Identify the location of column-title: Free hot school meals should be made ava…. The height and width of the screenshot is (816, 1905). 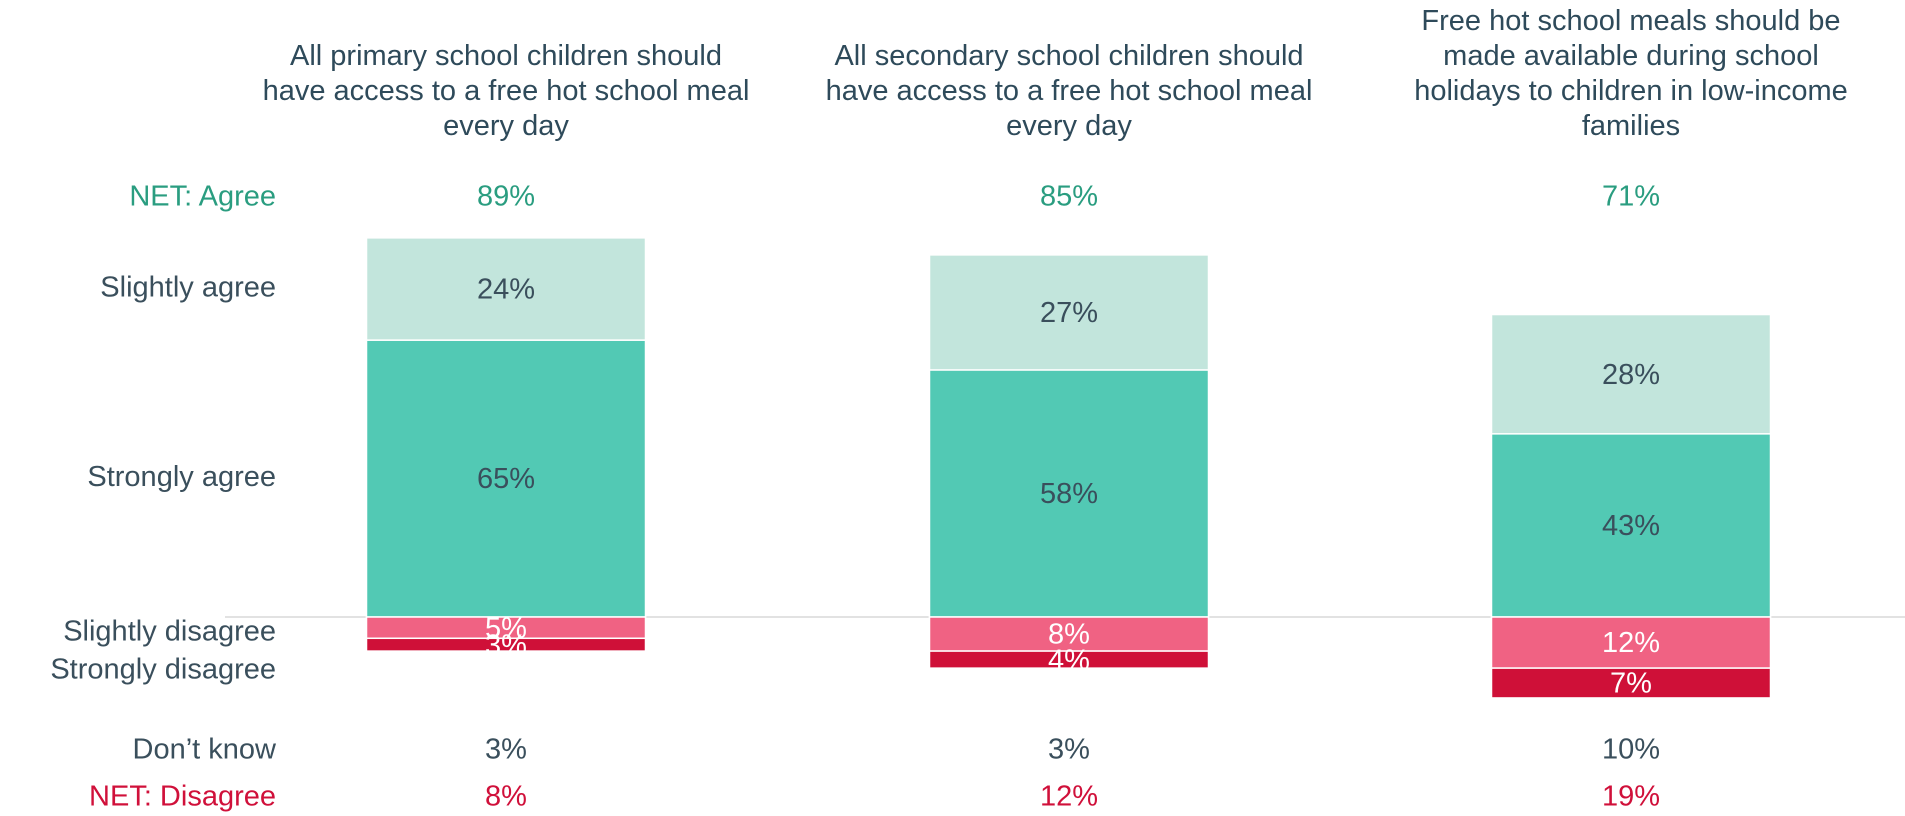
(1631, 73).